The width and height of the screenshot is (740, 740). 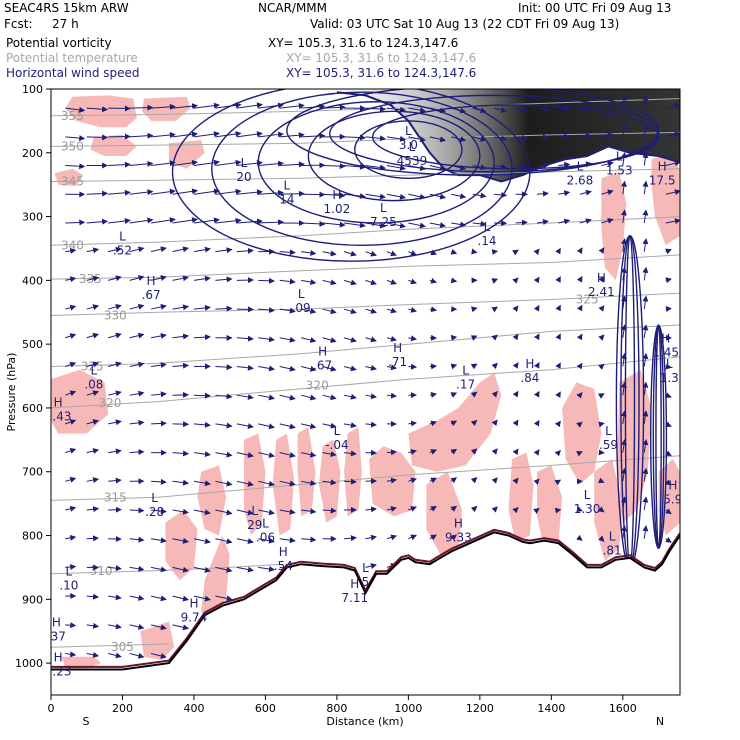 I want to click on x-tick-label: 200, so click(x=122, y=708).